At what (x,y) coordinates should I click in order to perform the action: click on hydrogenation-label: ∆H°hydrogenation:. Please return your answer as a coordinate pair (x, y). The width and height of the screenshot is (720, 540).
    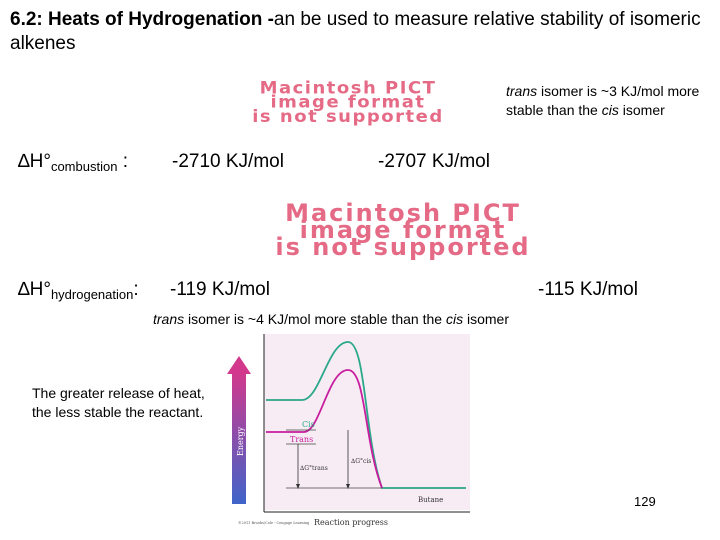
    Looking at the image, I should click on (78, 292).